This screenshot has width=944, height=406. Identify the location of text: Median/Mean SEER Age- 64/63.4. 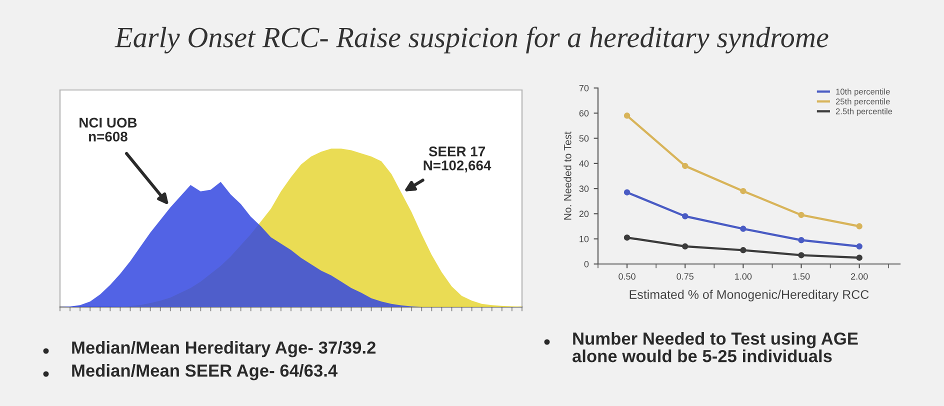
(205, 372).